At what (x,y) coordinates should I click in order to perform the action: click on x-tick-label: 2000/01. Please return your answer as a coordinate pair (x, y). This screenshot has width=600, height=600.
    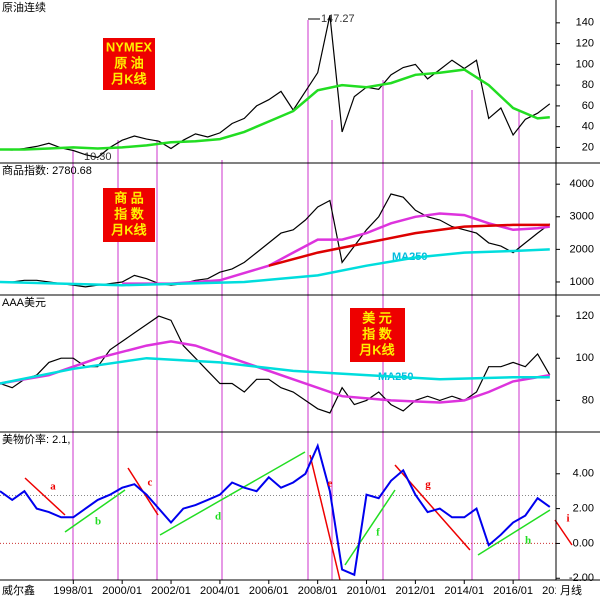
    Looking at the image, I should click on (122, 591).